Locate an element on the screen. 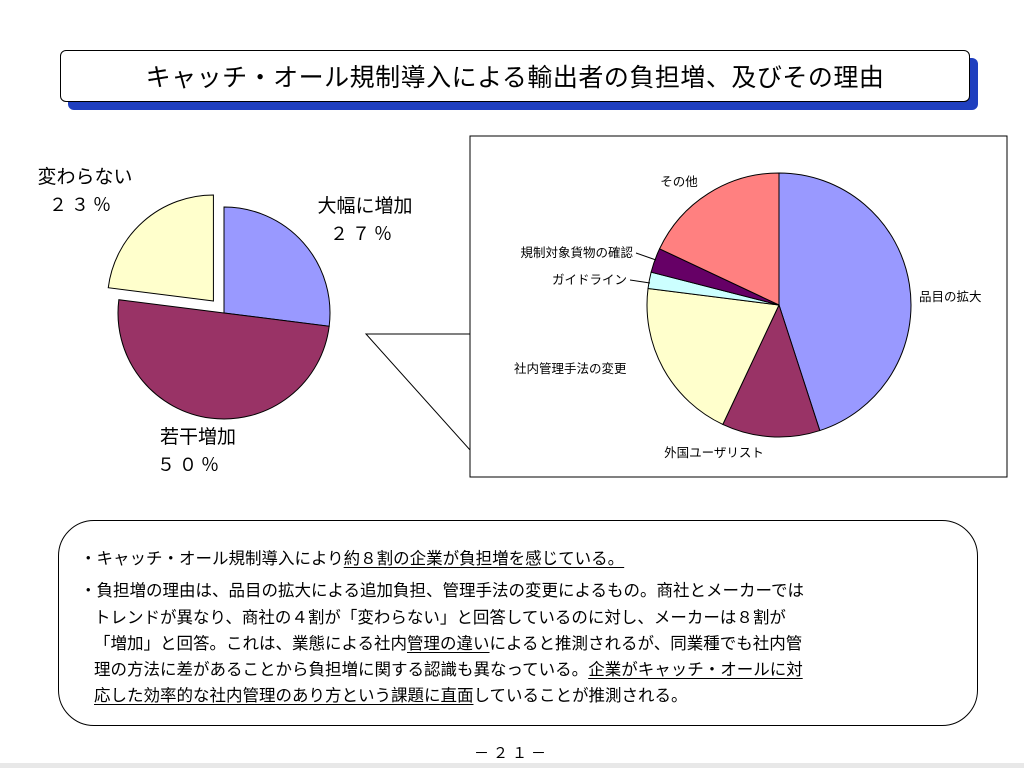  note-line-6-emphasis: 応した効率的な社内管理のあり方という課題に直面 is located at coordinates (284, 695).